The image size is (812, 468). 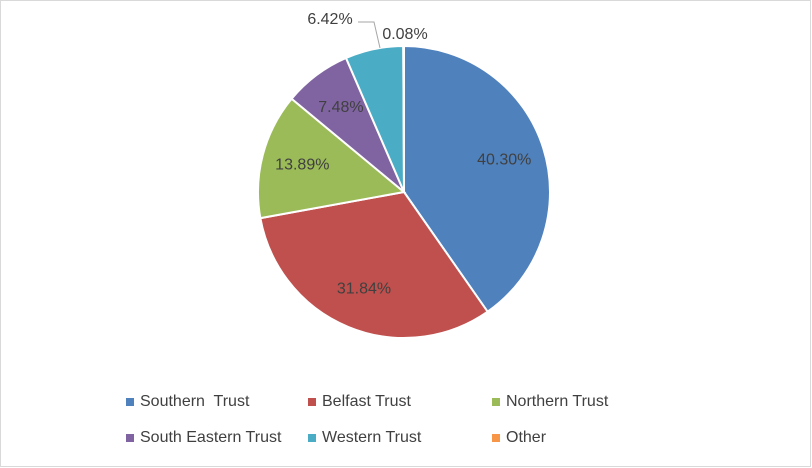 I want to click on data-label: 31.84%, so click(x=364, y=288).